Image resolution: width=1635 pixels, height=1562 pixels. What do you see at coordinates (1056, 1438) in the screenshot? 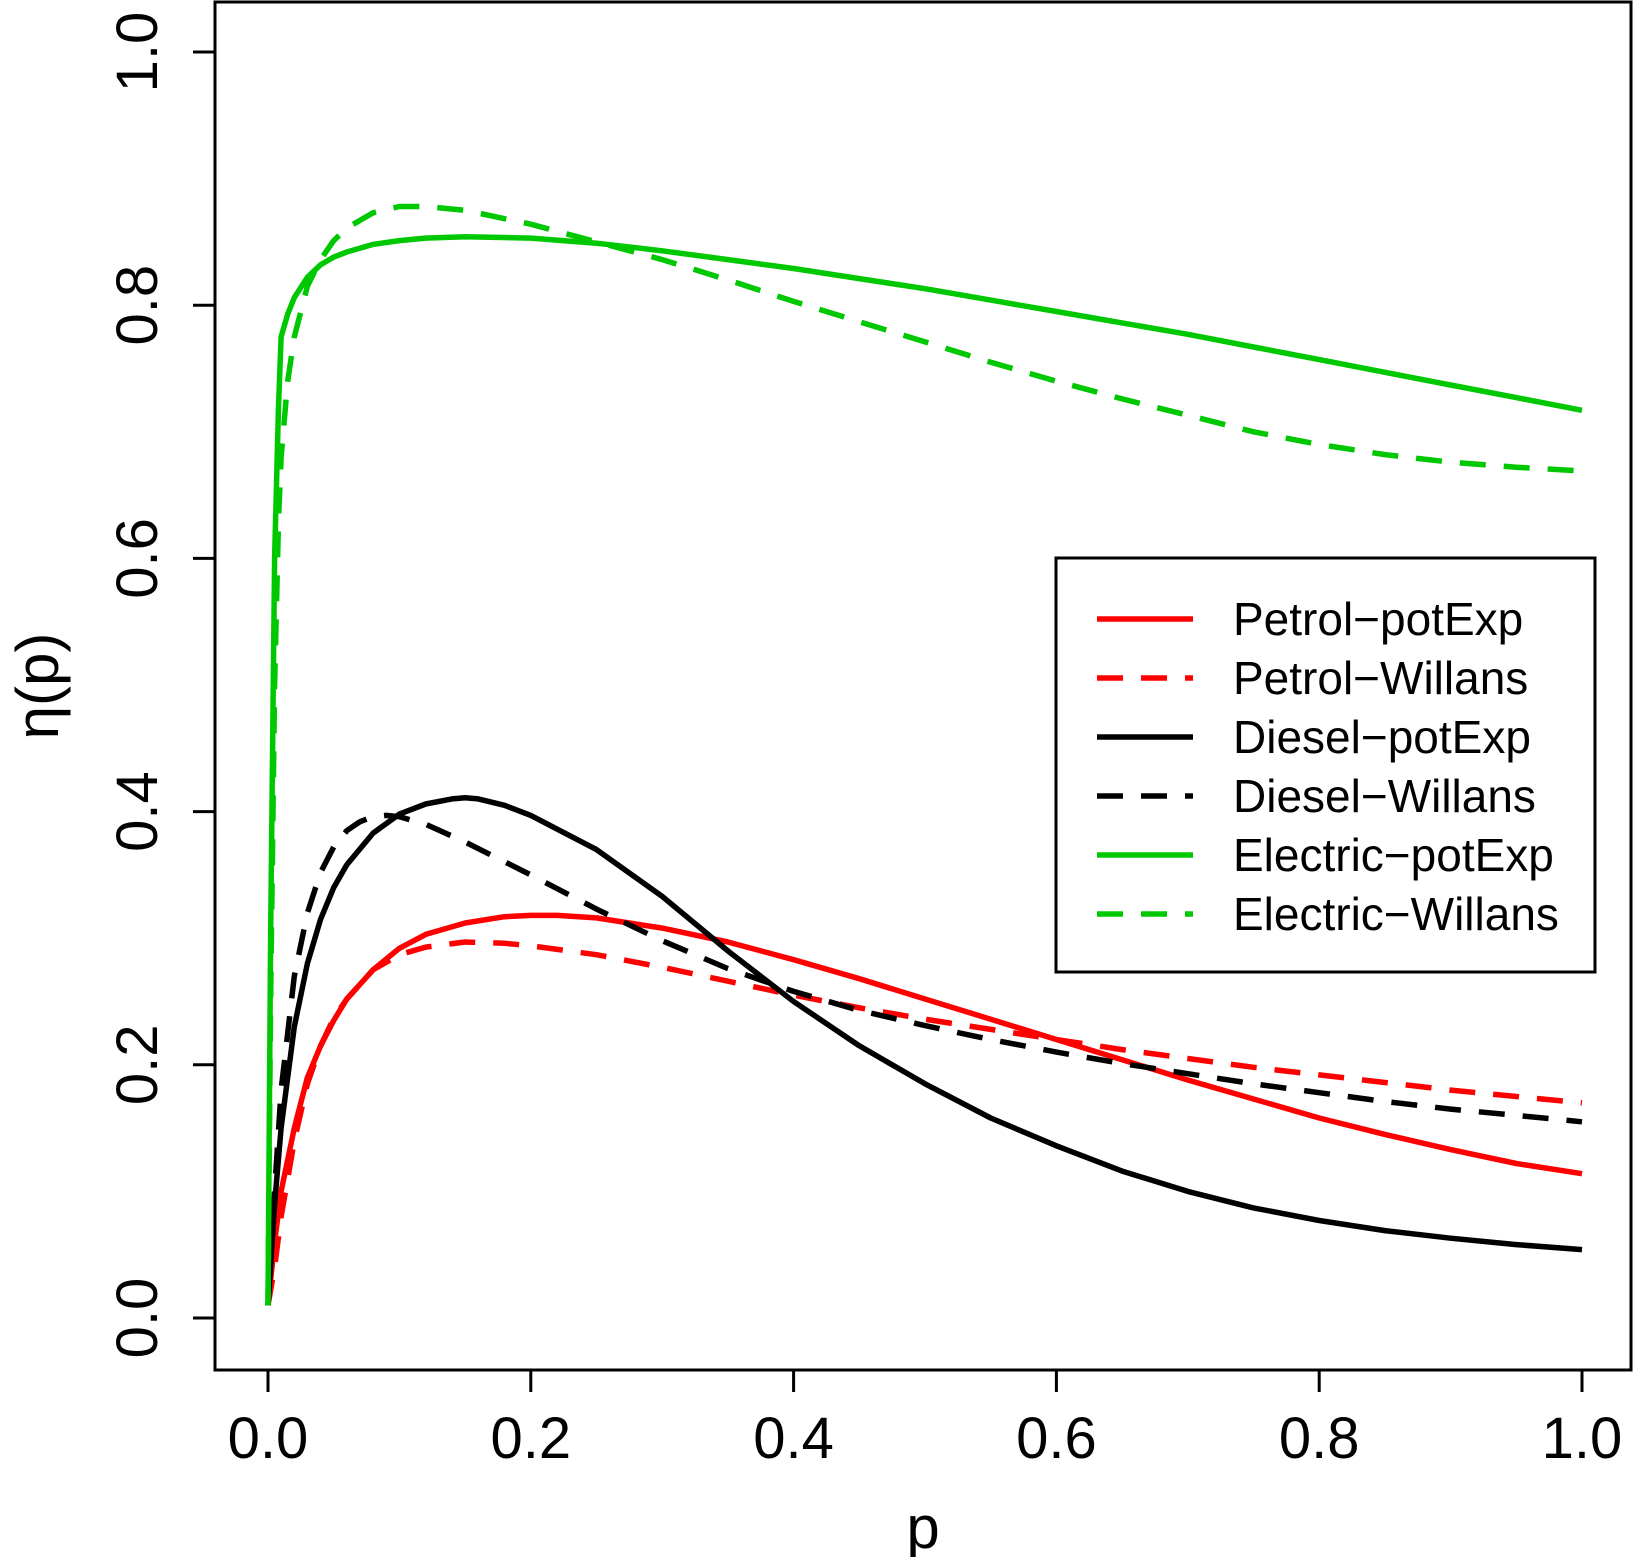
I see `x-tick-label: 0.6` at bounding box center [1056, 1438].